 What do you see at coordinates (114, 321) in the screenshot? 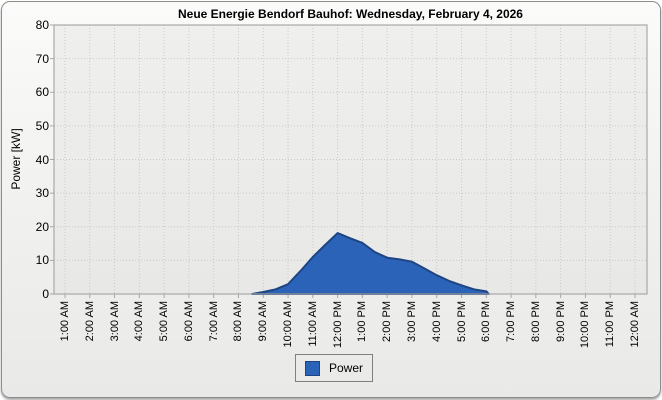
I see `x-tick-label: 3:00 AM` at bounding box center [114, 321].